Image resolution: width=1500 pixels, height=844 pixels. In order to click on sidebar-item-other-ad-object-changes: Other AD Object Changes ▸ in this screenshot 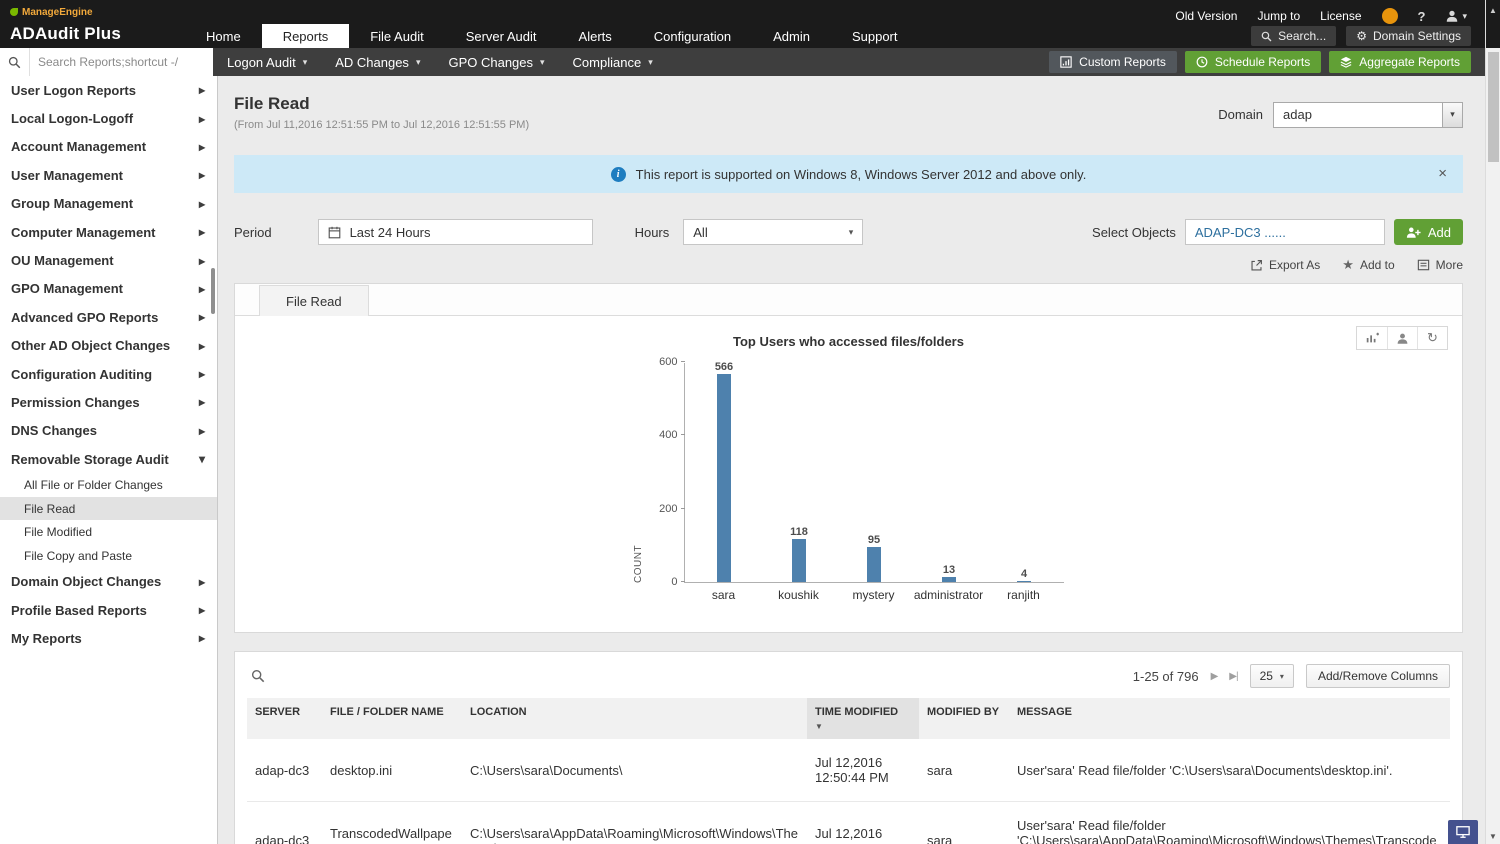, I will do `click(108, 346)`.